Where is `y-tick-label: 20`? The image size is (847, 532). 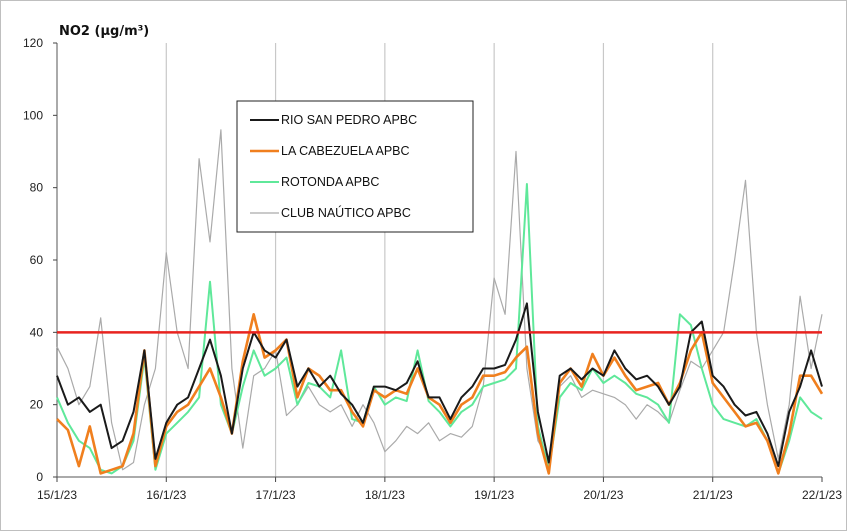 y-tick-label: 20 is located at coordinates (37, 405).